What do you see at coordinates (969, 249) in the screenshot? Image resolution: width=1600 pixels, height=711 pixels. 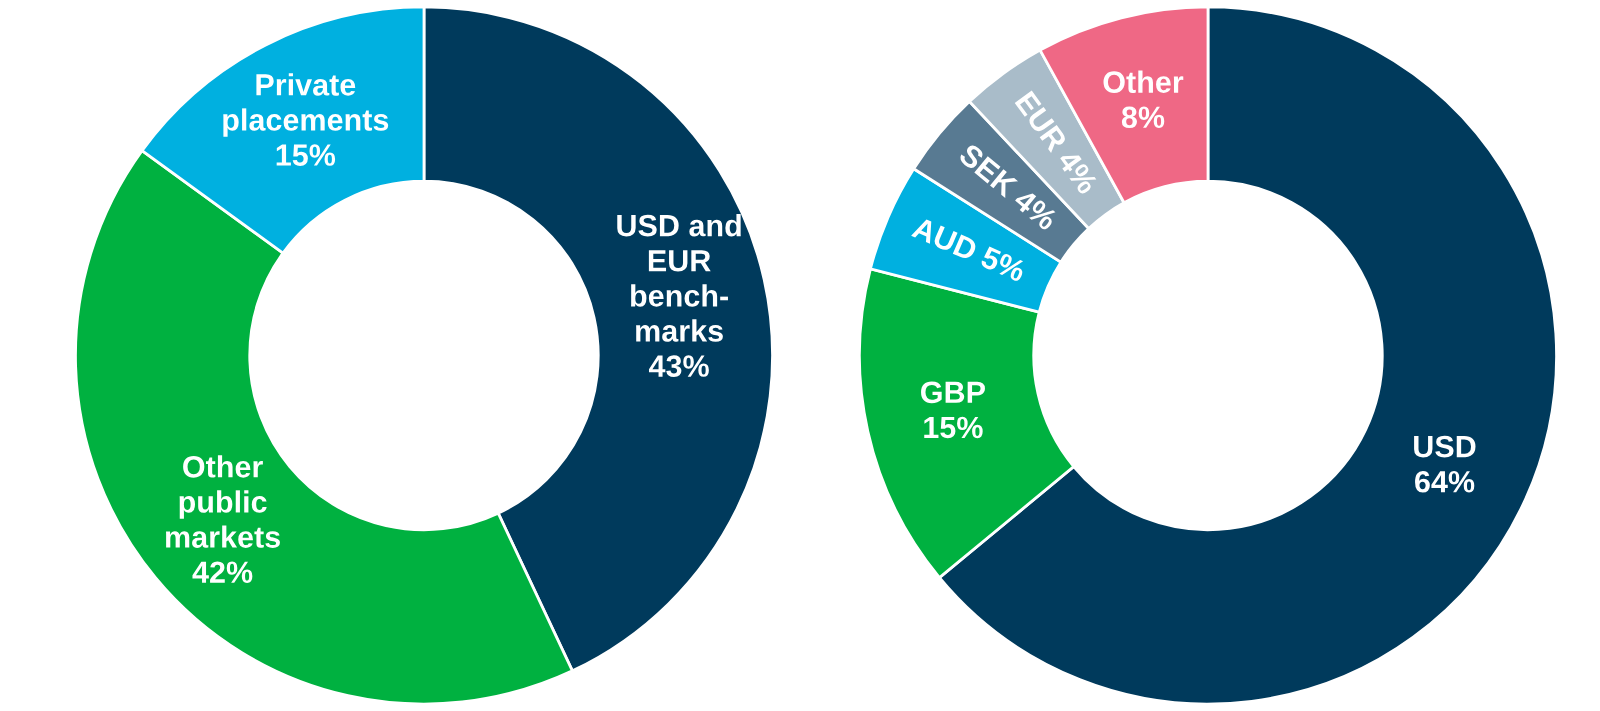 I see `slice-label: AUD 5%` at bounding box center [969, 249].